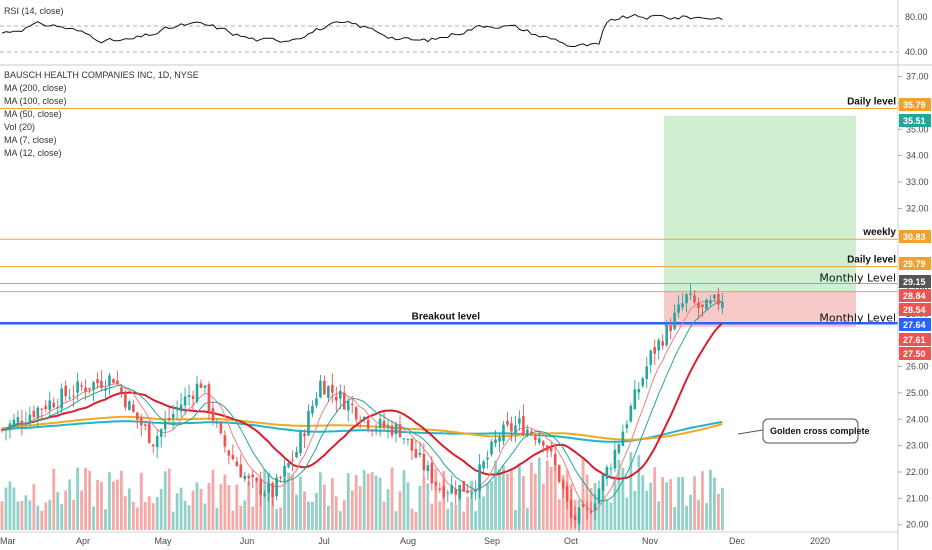  What do you see at coordinates (760, 309) in the screenshot?
I see `stop-zone` at bounding box center [760, 309].